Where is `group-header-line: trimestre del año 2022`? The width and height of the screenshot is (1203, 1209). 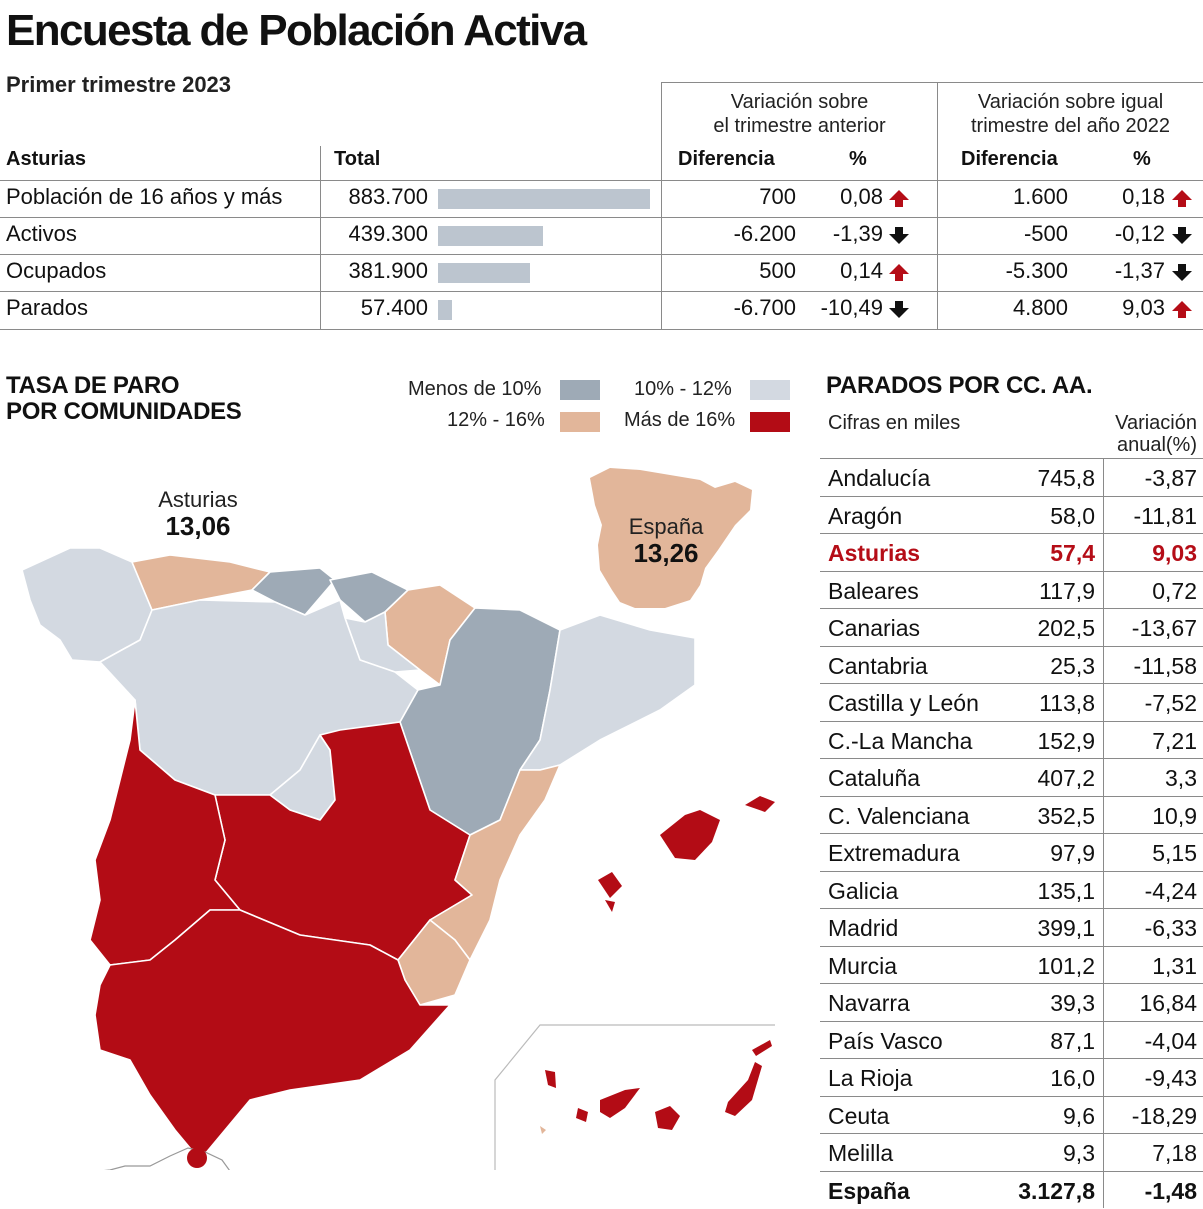 group-header-line: trimestre del año 2022 is located at coordinates (1070, 126).